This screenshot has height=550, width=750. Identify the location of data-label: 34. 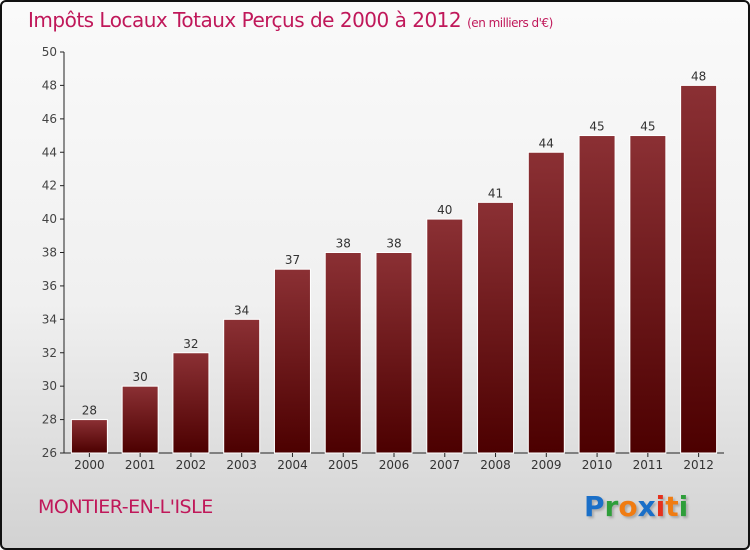
(241, 310).